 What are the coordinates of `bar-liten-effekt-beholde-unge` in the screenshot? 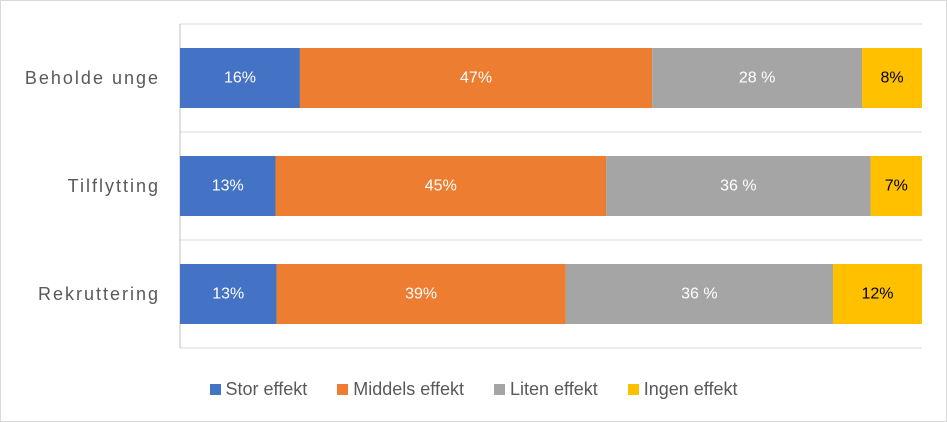 It's located at (757, 78).